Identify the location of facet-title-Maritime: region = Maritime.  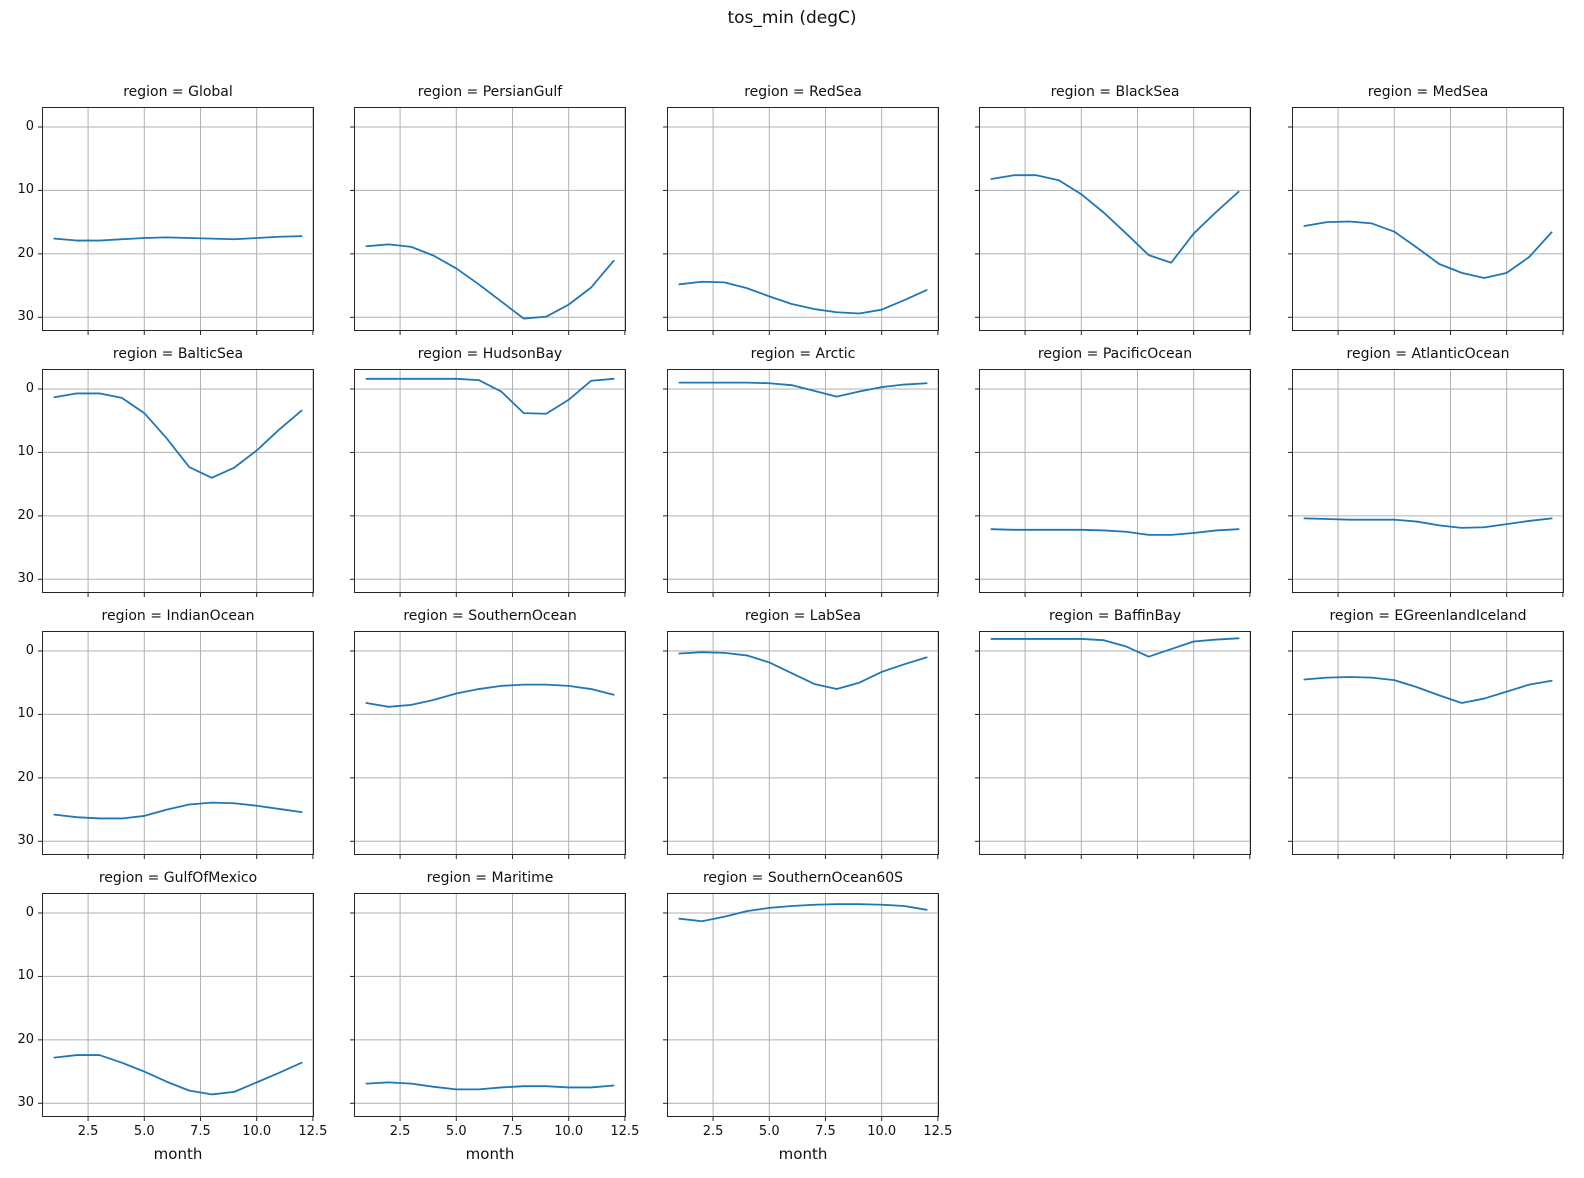
(490, 878).